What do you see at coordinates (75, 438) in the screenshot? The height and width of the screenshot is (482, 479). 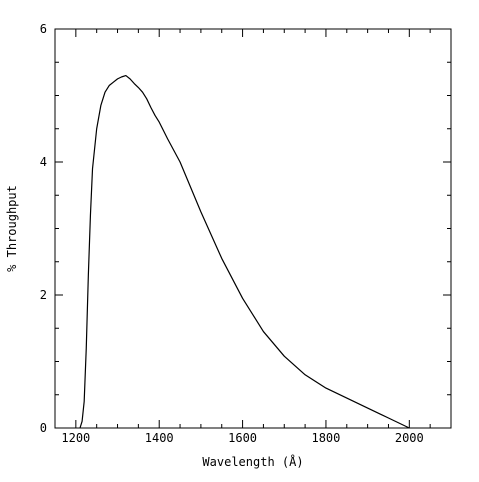 I see `x-tick-label: 1200` at bounding box center [75, 438].